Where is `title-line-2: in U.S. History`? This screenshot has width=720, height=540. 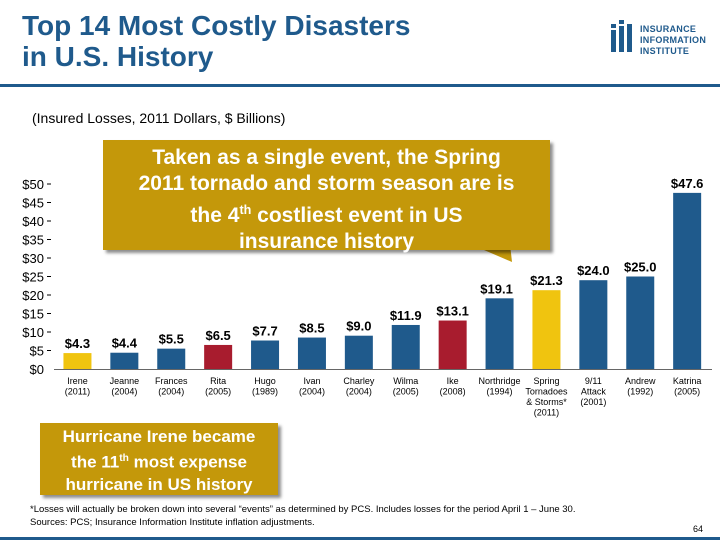 title-line-2: in U.S. History is located at coordinates (118, 56).